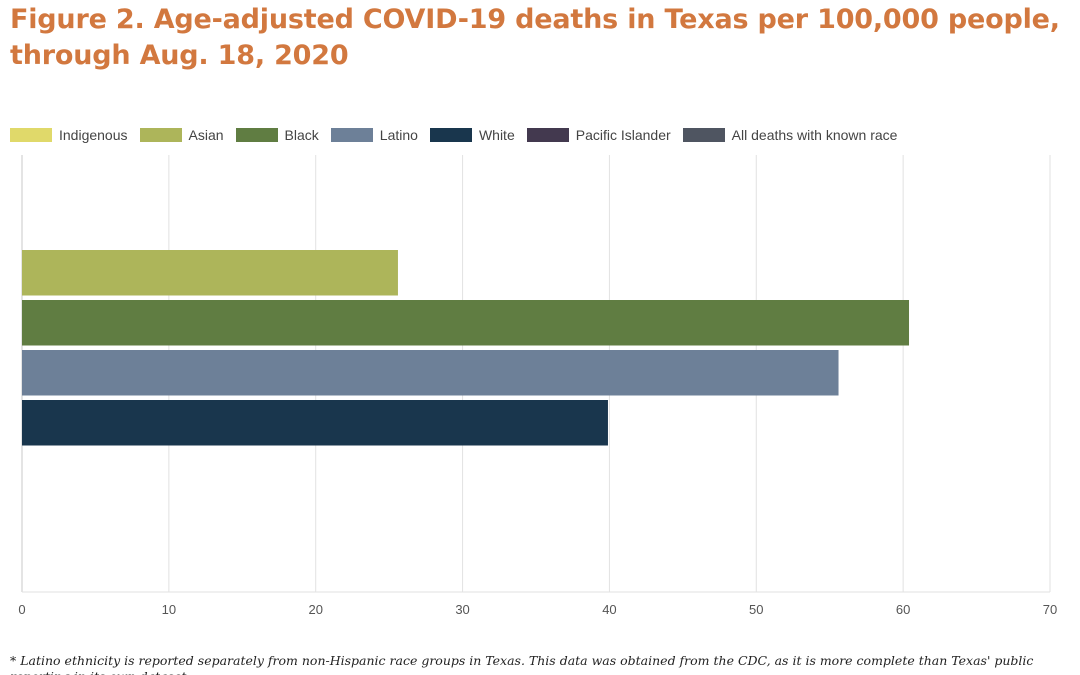  Describe the element at coordinates (462, 609) in the screenshot. I see `x-tick-label: 30` at that location.